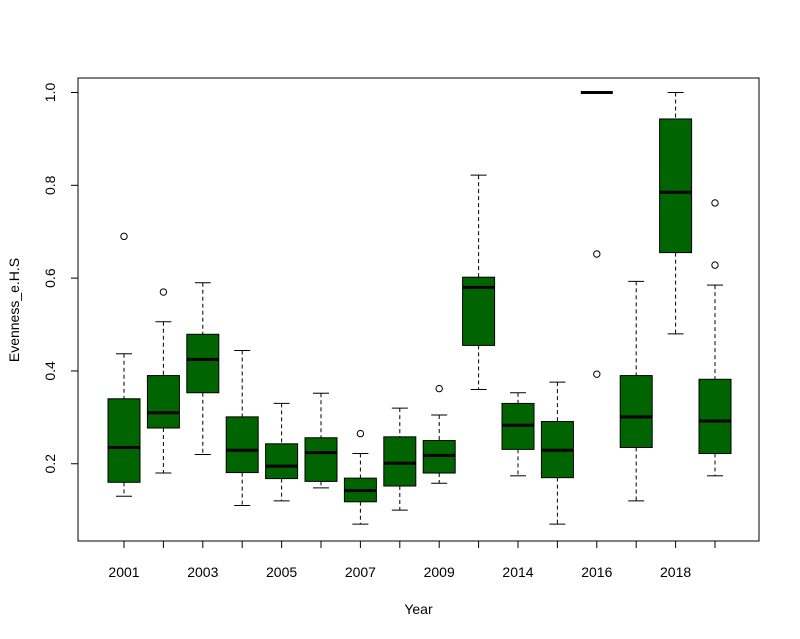 This screenshot has height=639, width=800. What do you see at coordinates (14, 310) in the screenshot?
I see `y-axis-label: Evenness_e.H.S` at bounding box center [14, 310].